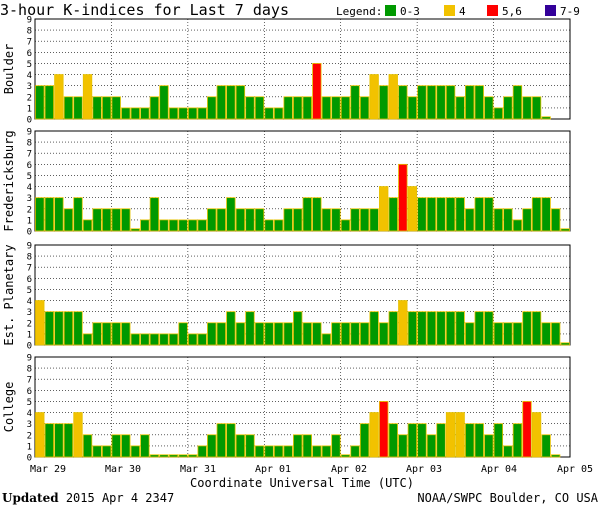 The width and height of the screenshot is (600, 510). I want to click on updated-timestamp: Updated 2015 Apr 4 2347, so click(88, 498).